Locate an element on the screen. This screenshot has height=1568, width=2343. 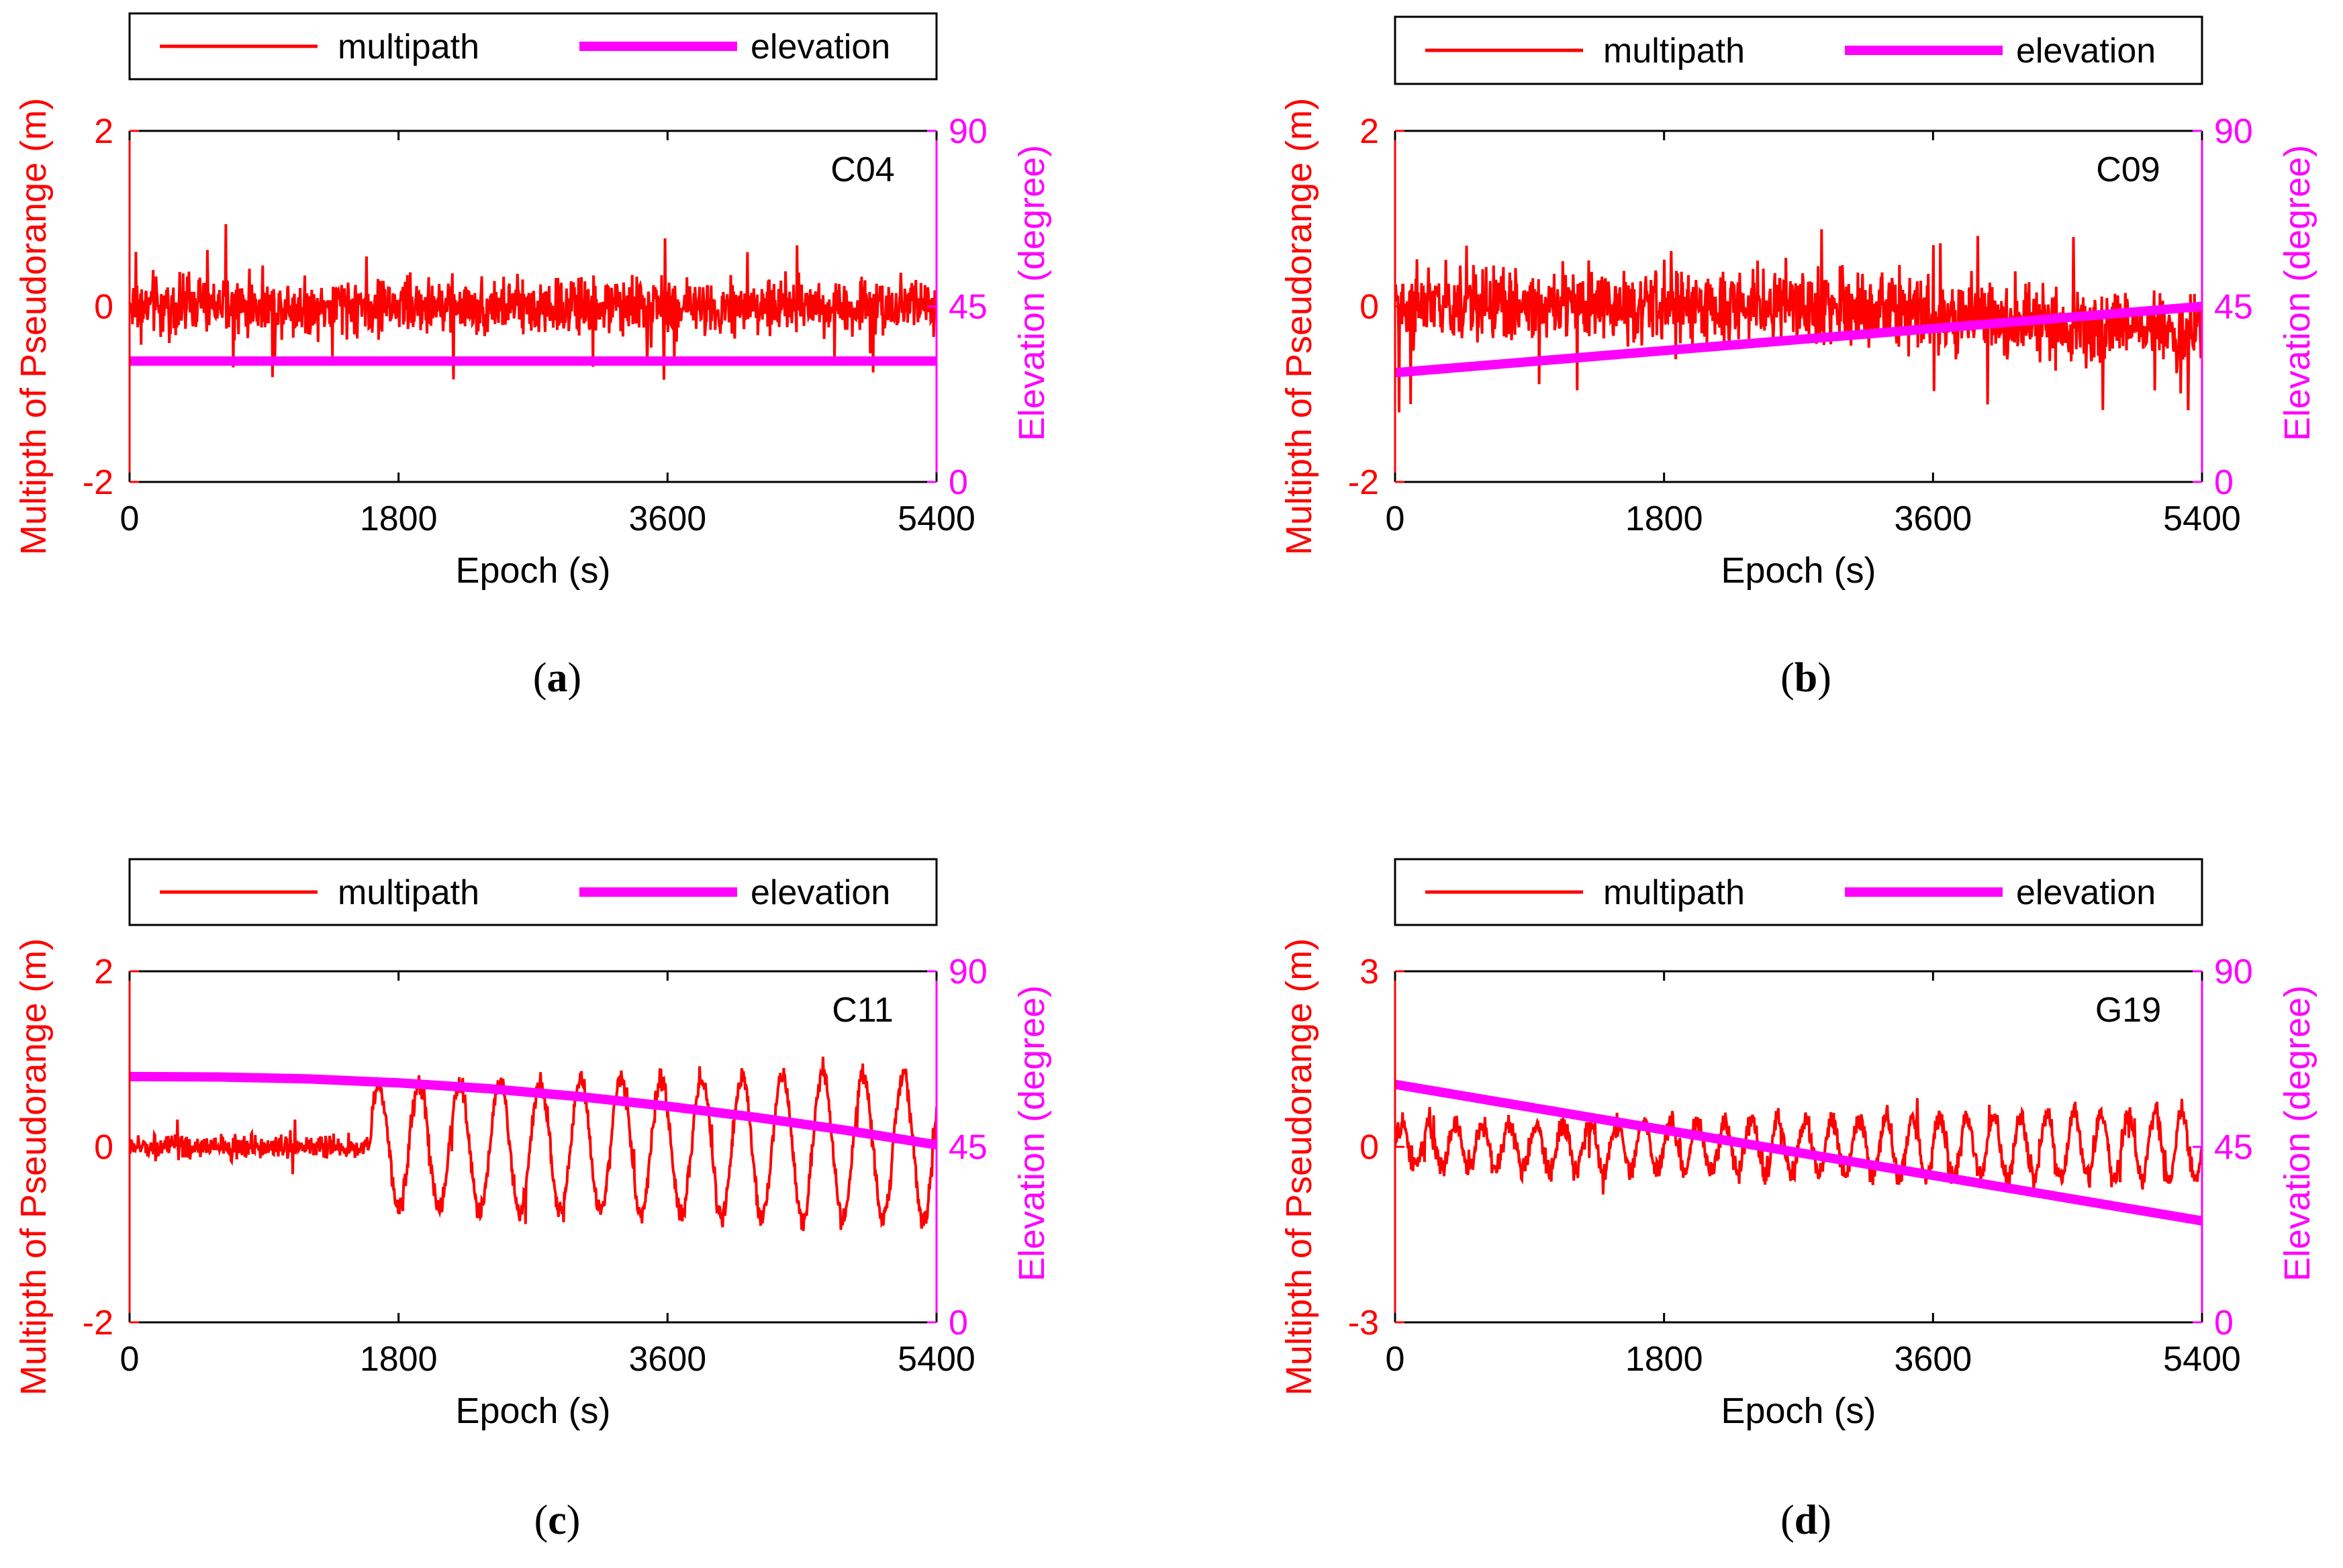
caption-letter: d is located at coordinates (1806, 1521).